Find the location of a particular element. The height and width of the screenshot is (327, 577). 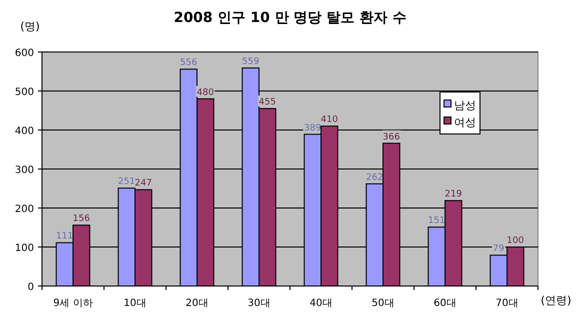

y-tick-label: 0 is located at coordinates (31, 287).